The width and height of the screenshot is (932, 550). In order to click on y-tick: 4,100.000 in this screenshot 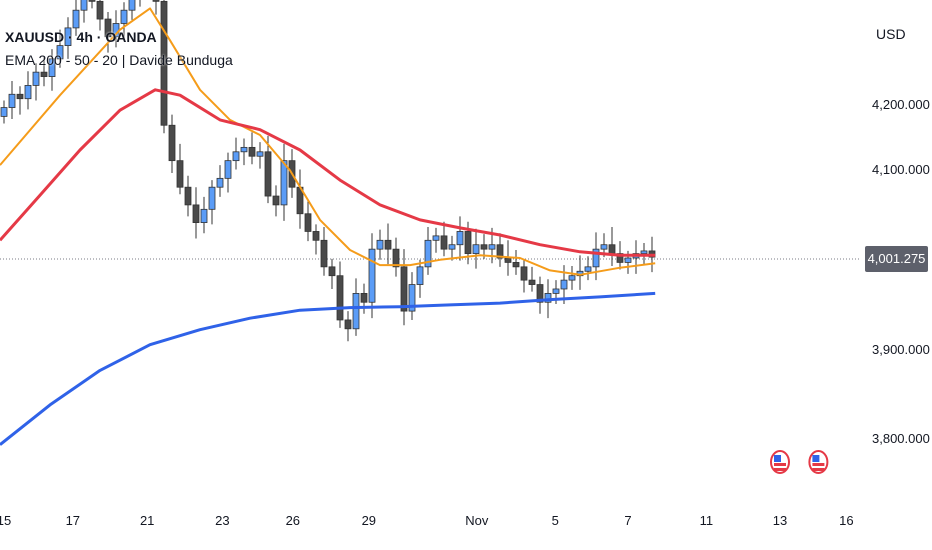, I will do `click(901, 169)`.